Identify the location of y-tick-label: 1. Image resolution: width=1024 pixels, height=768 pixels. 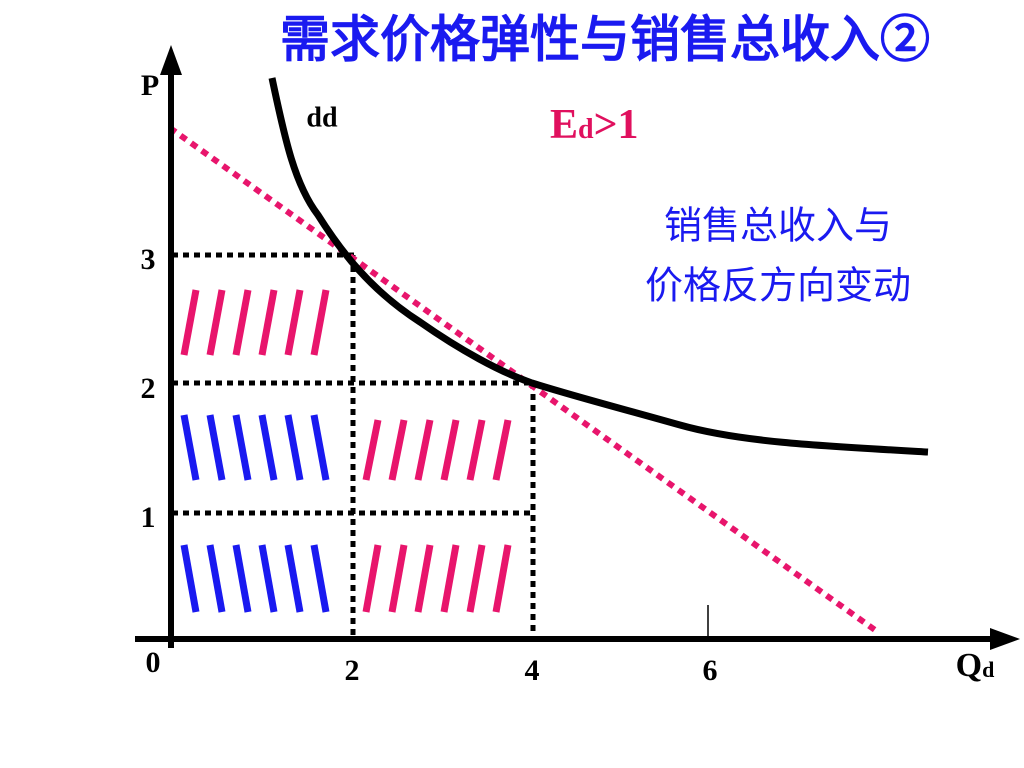
(148, 517).